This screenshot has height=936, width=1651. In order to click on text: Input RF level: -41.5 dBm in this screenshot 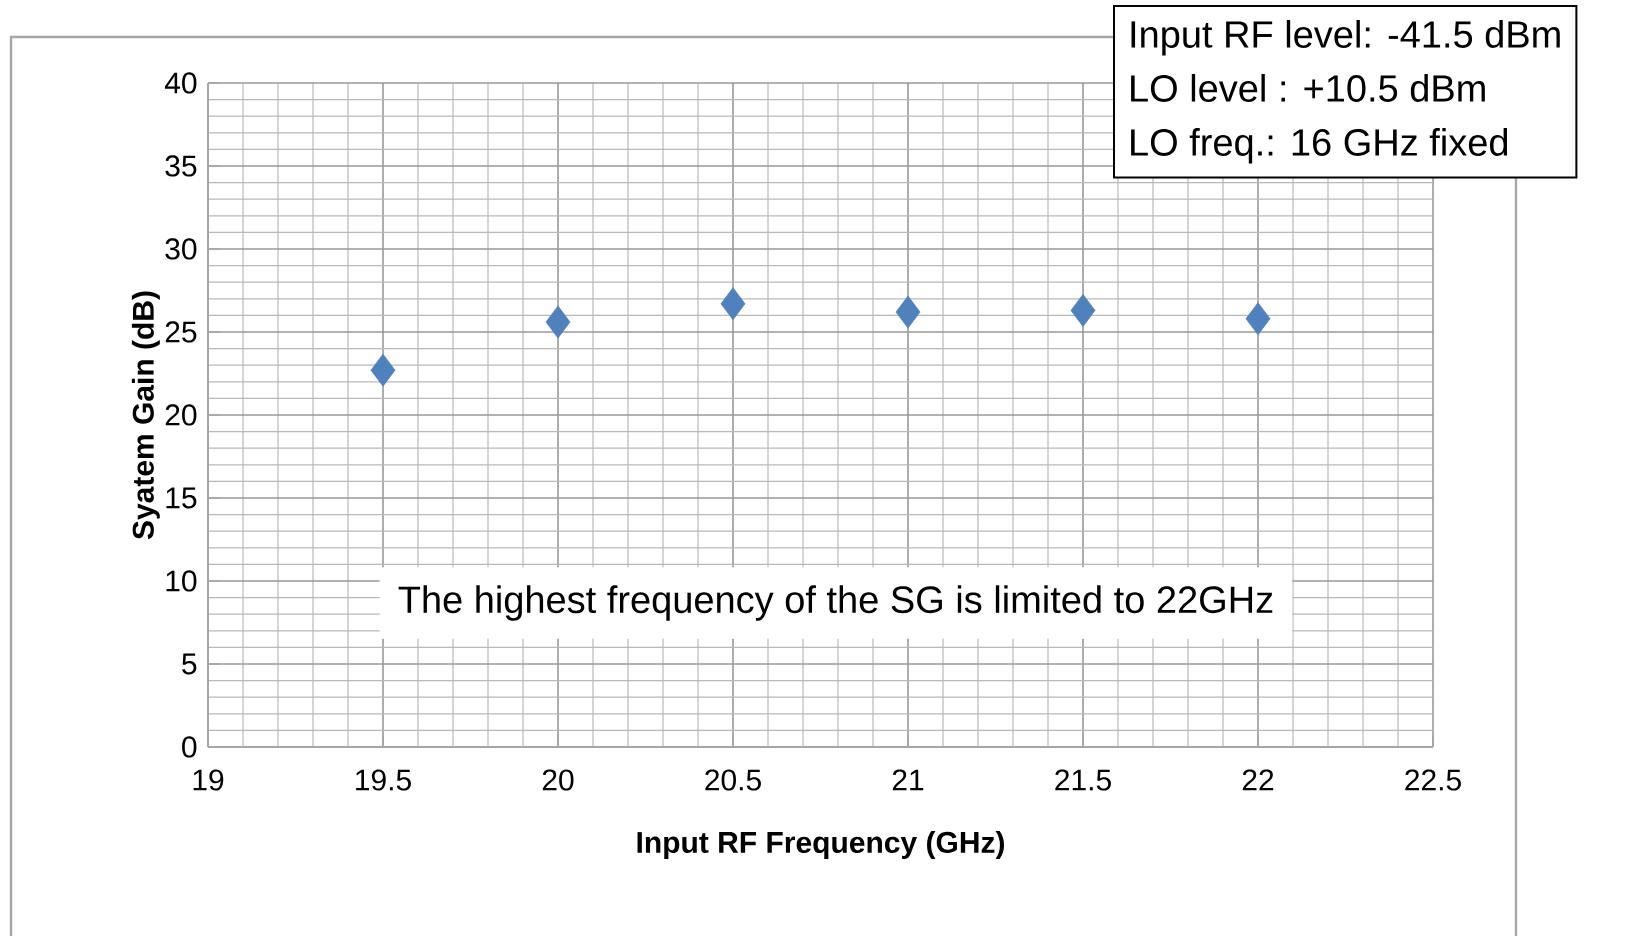, I will do `click(1345, 37)`.